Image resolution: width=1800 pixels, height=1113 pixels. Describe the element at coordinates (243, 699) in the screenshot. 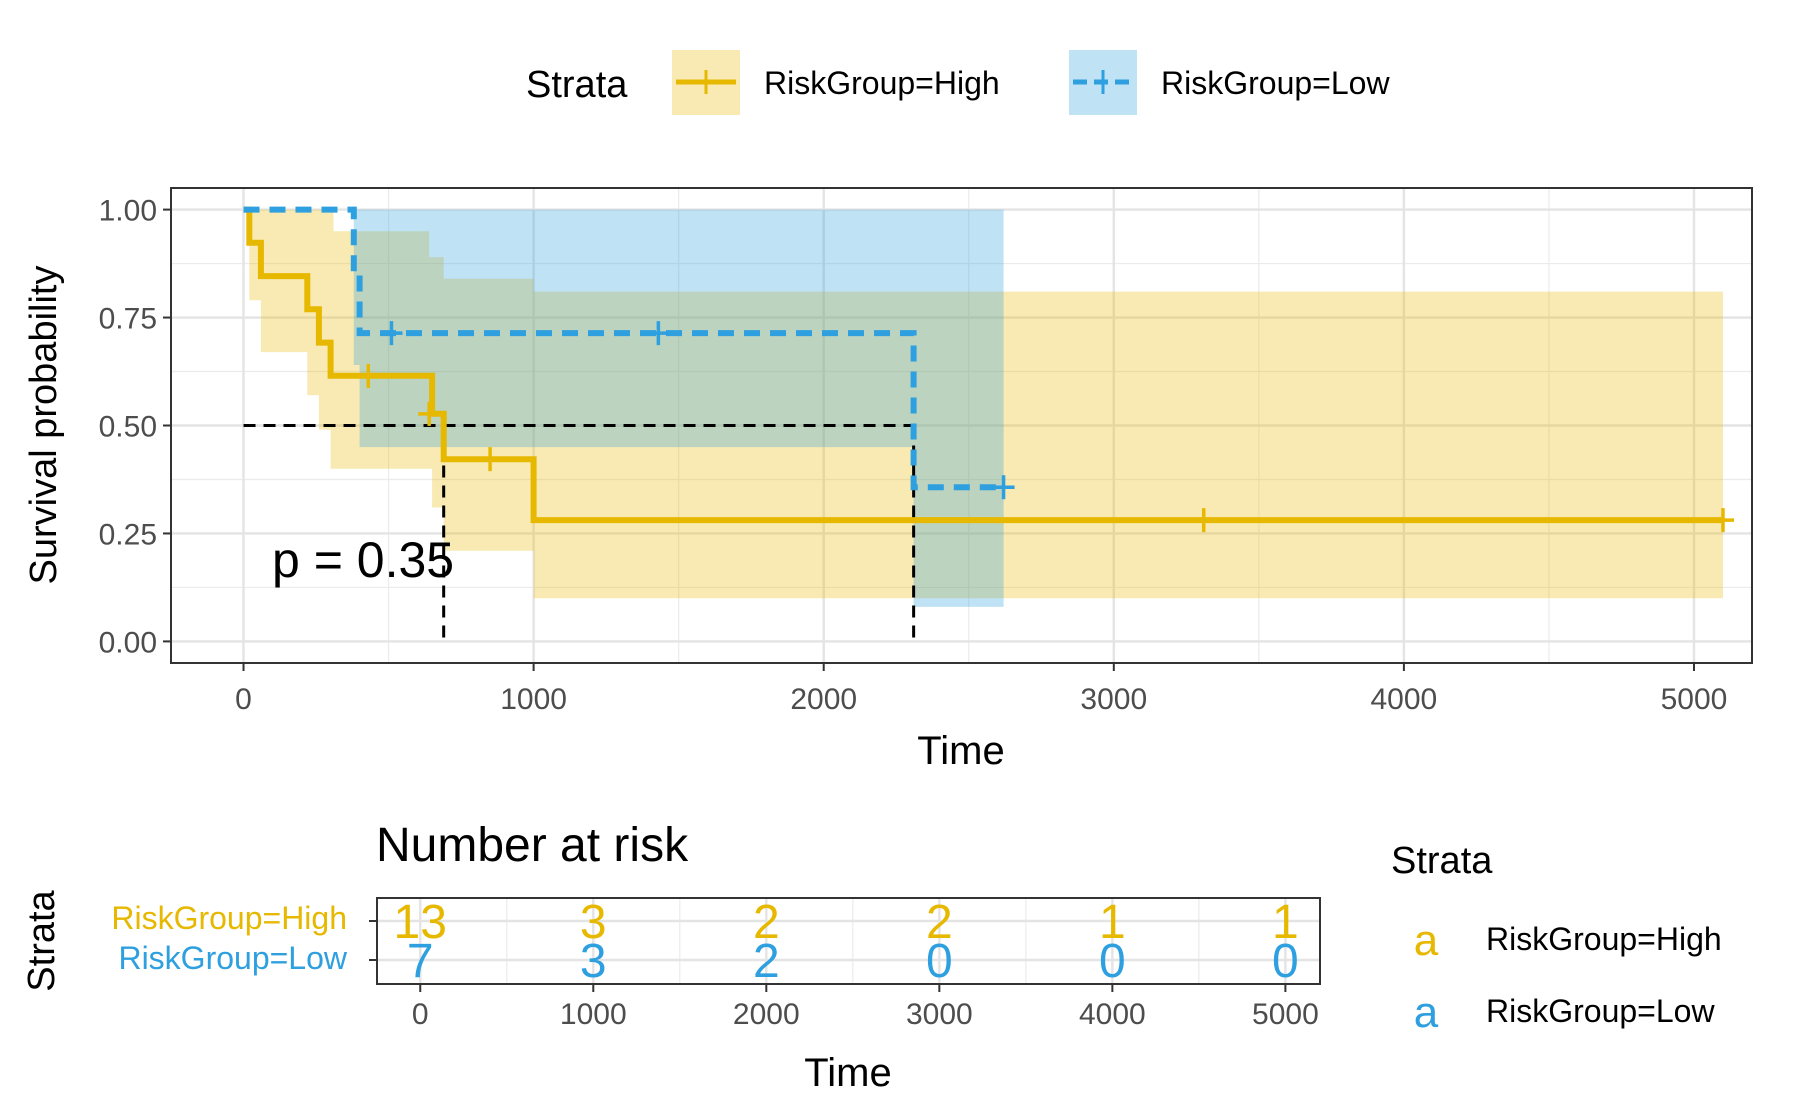

I see `x-tick-label: 0` at that location.